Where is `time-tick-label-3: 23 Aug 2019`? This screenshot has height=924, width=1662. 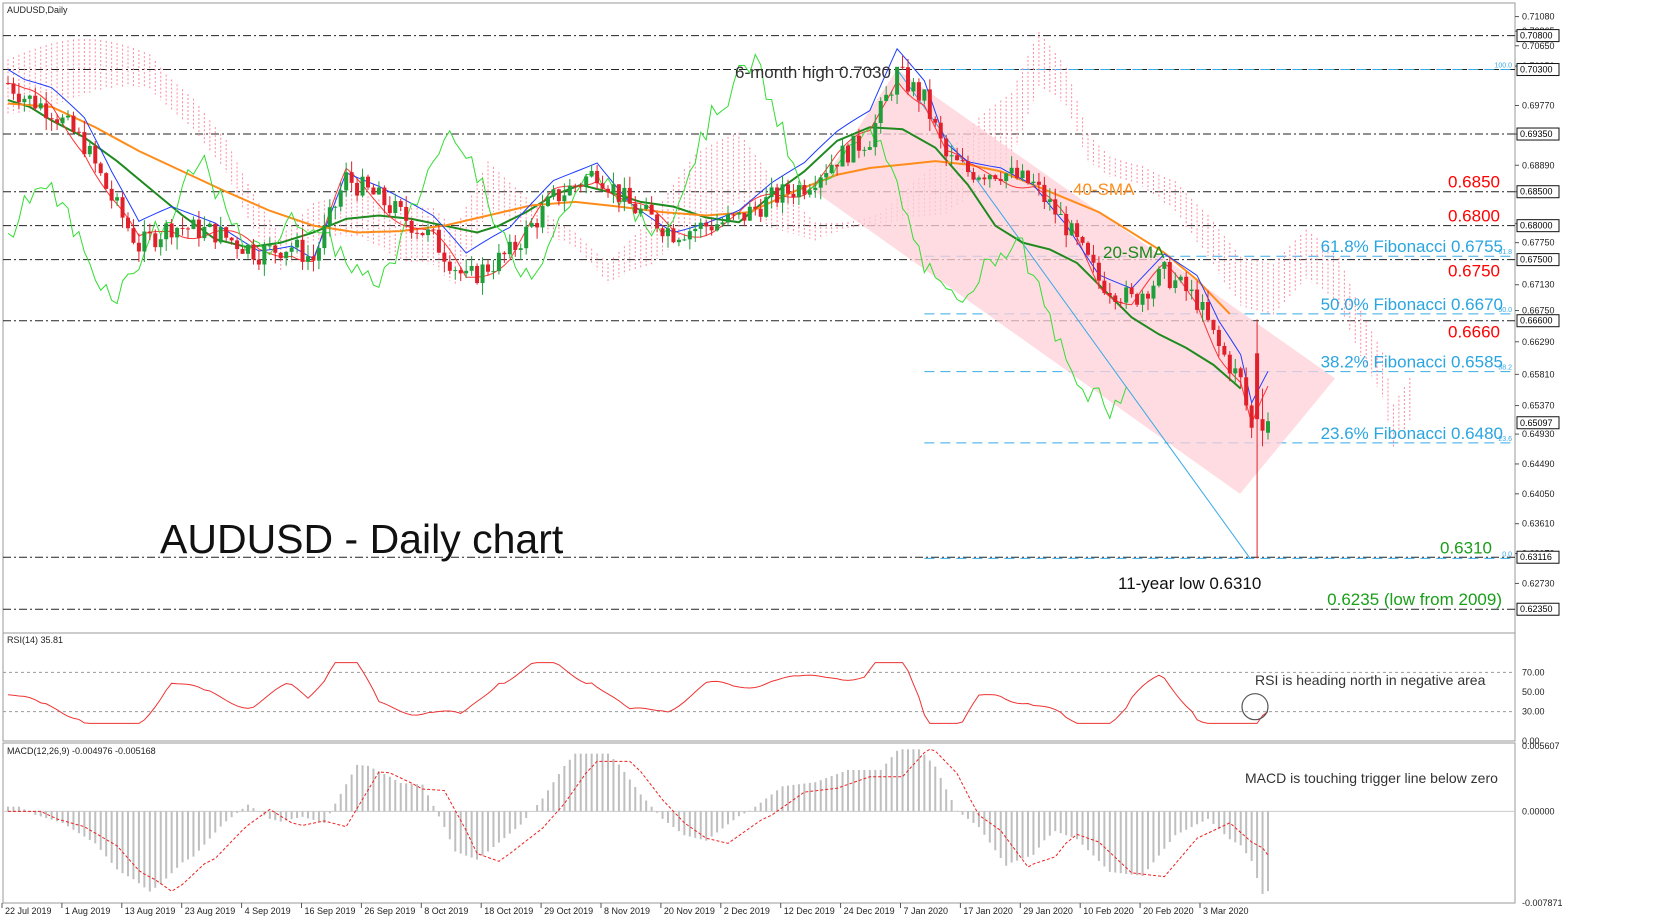
time-tick-label-3: 23 Aug 2019 is located at coordinates (210, 911).